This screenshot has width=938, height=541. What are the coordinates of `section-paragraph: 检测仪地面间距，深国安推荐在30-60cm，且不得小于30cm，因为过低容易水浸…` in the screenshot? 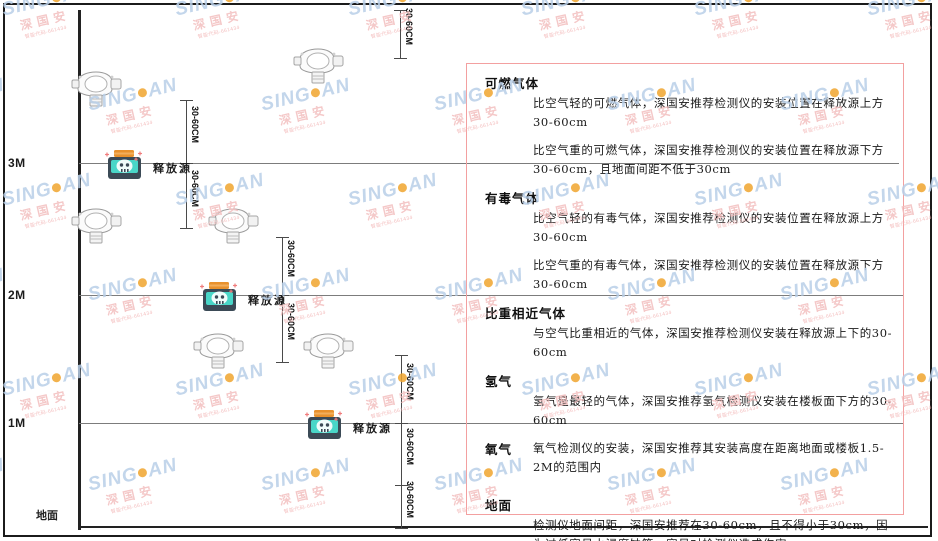 It's located at (711, 529).